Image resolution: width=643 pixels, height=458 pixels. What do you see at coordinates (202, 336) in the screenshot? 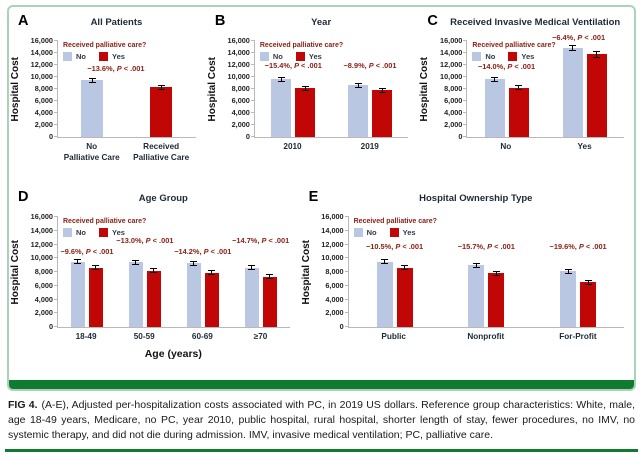
I see `x-tick-label: 60-69` at bounding box center [202, 336].